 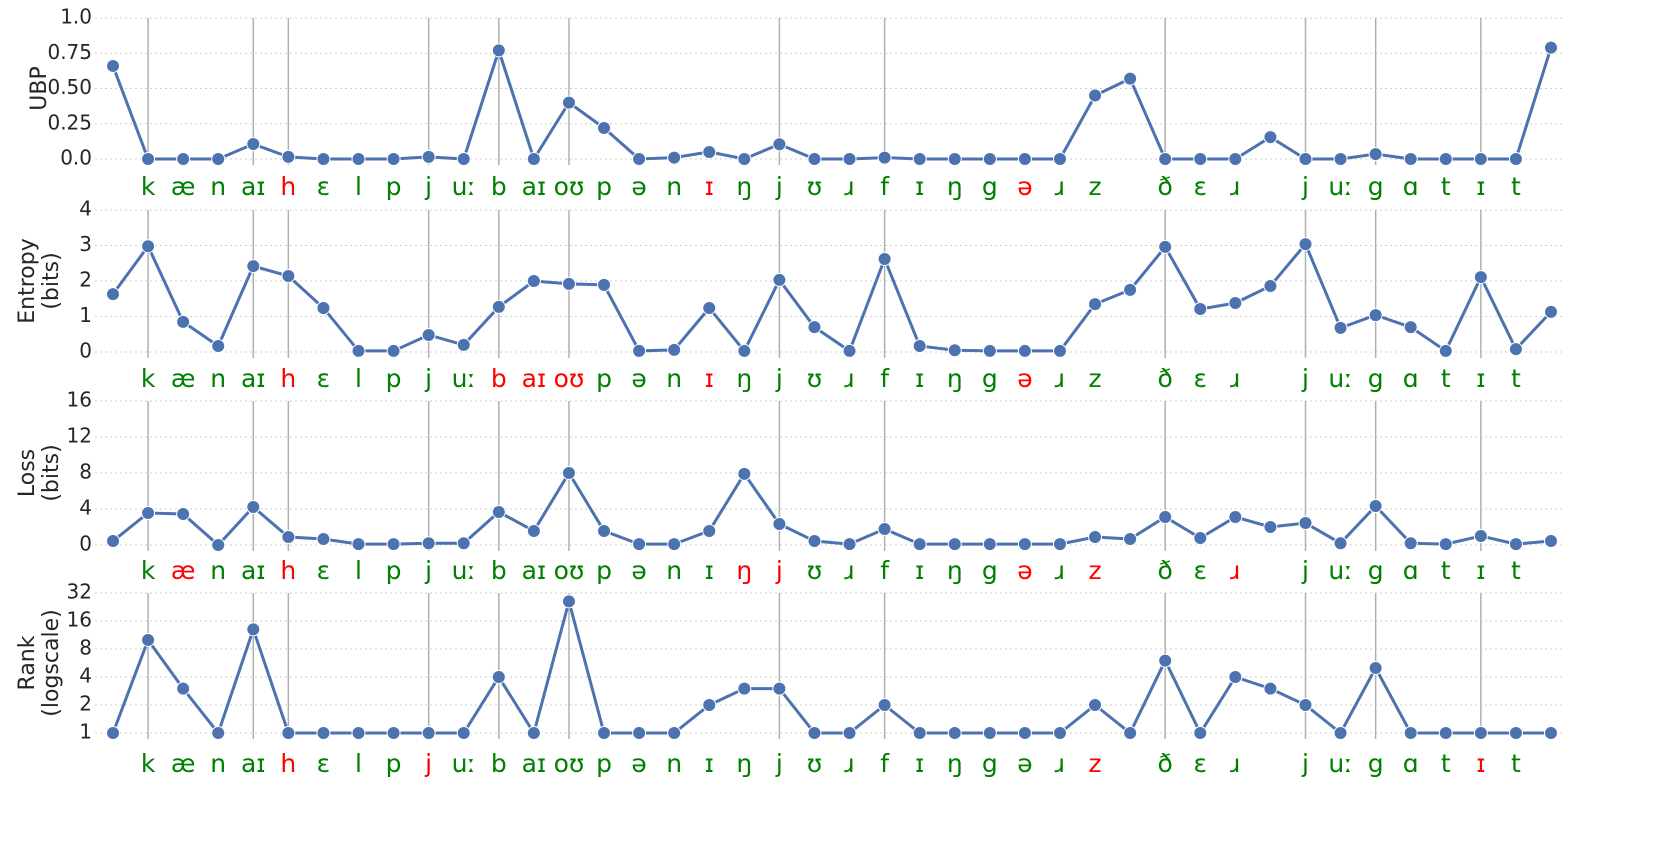 I want to click on phoneme-label: z, so click(x=1094, y=570).